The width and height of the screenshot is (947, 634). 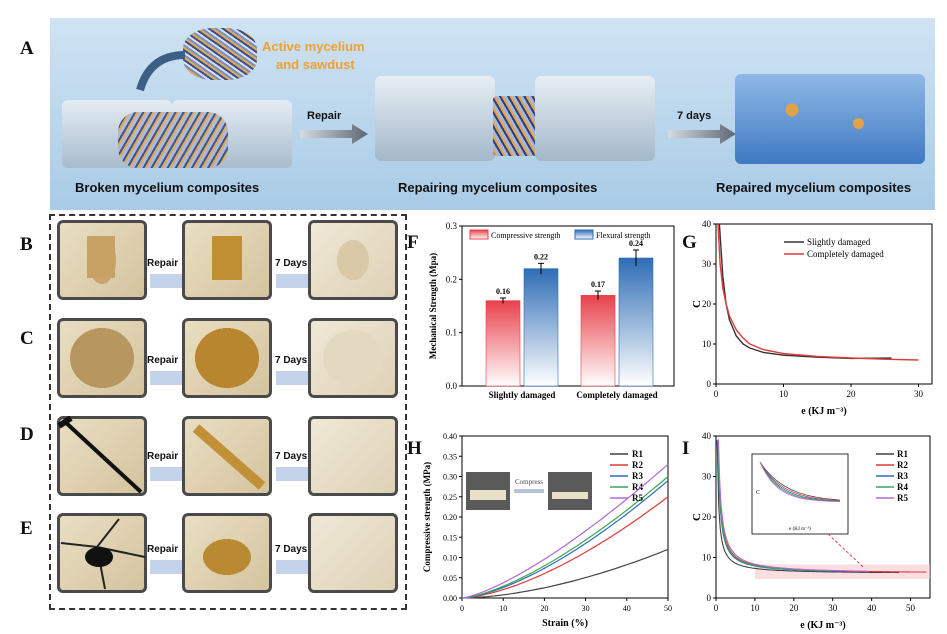 I want to click on x-tick-label: 20, so click(x=544, y=608).